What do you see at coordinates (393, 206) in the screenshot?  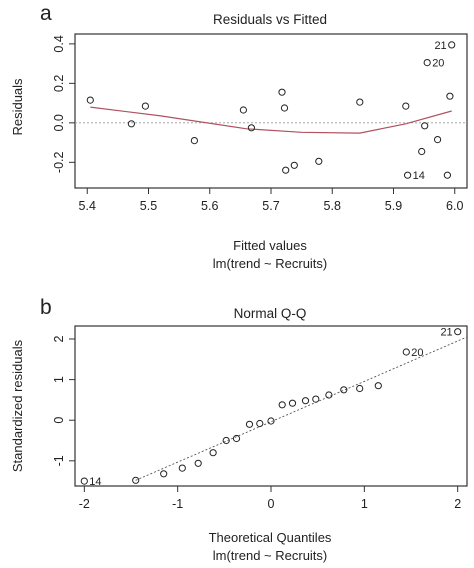 I see `panel-a-x-tick-label-6: 5.9` at bounding box center [393, 206].